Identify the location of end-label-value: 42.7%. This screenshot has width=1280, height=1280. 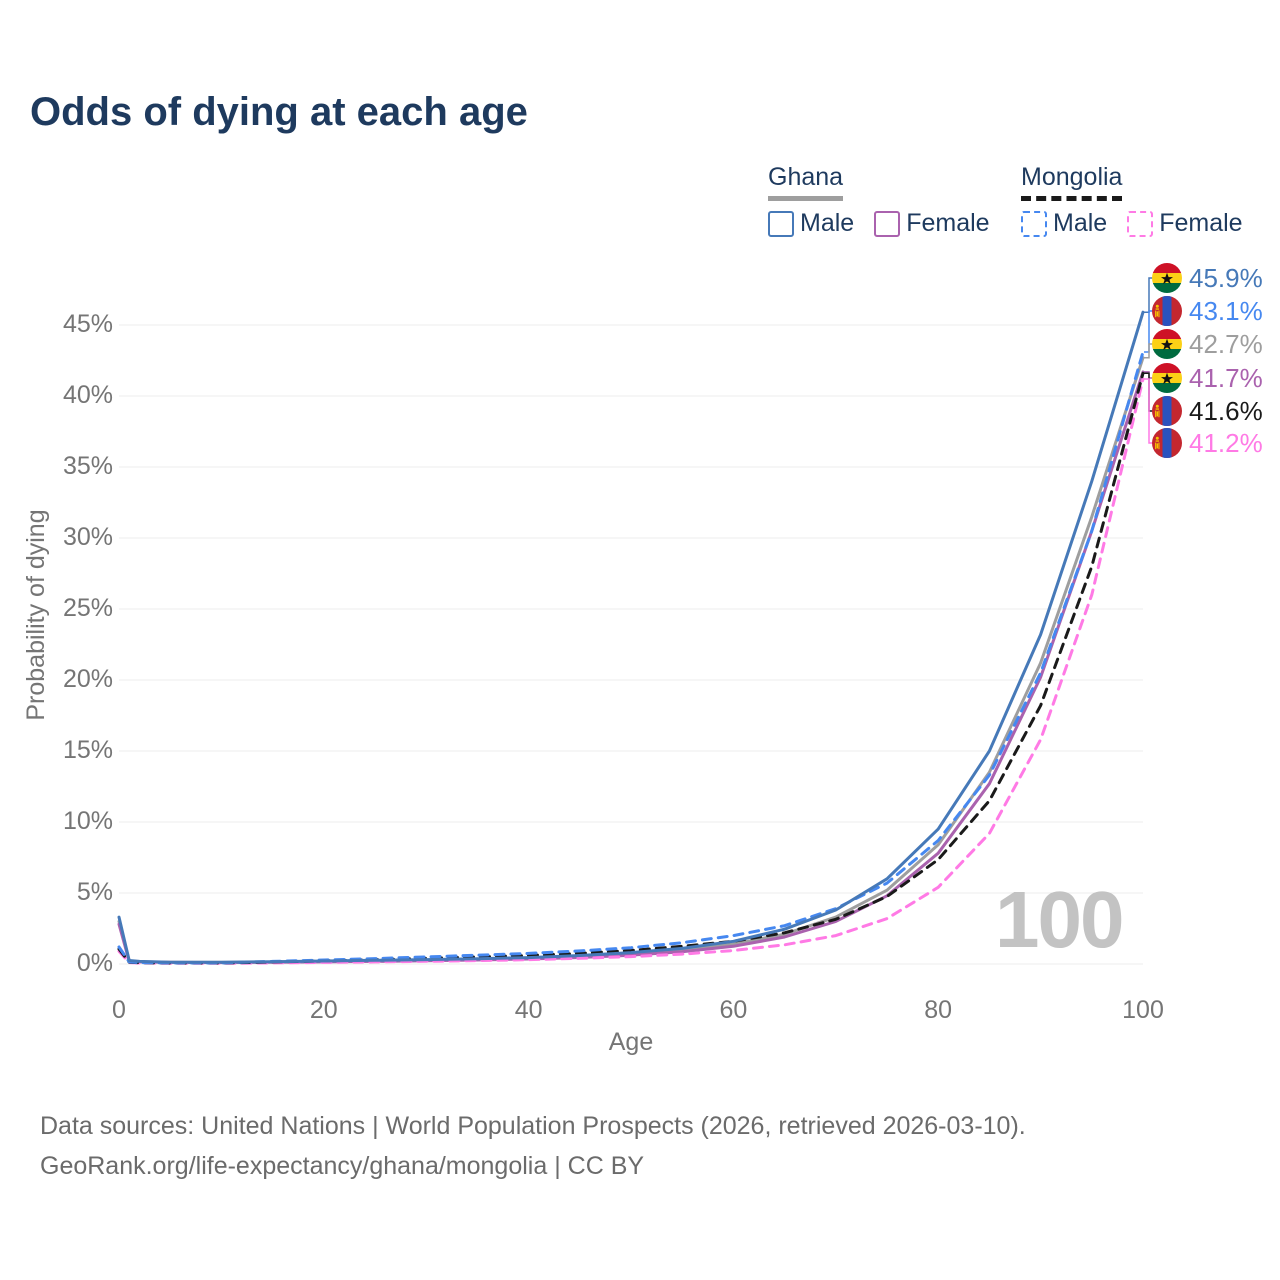
(1226, 343).